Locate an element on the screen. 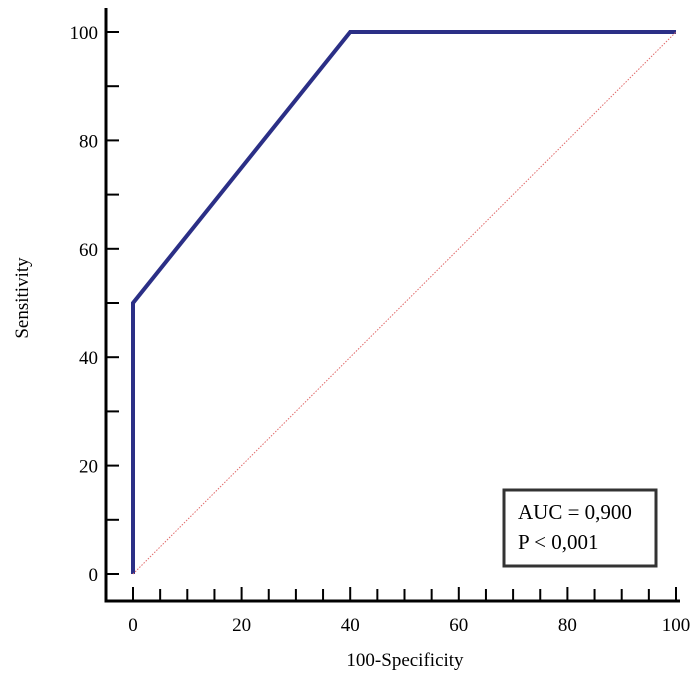 The height and width of the screenshot is (676, 695). p-value-label: P < 0,001 is located at coordinates (558, 542).